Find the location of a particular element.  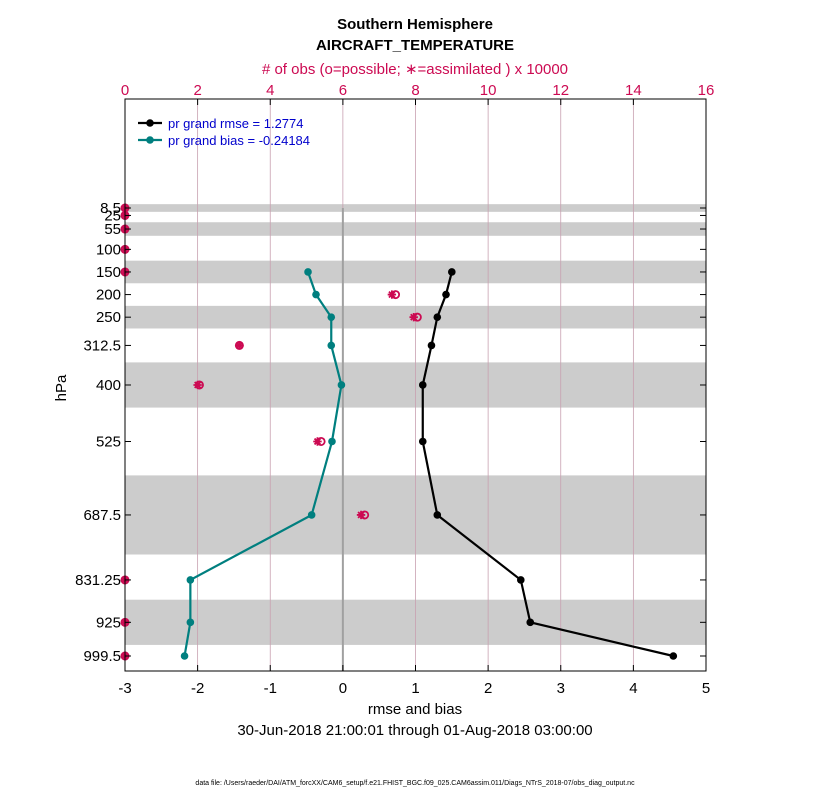

x-tick-label-3: 3 is located at coordinates (561, 688).